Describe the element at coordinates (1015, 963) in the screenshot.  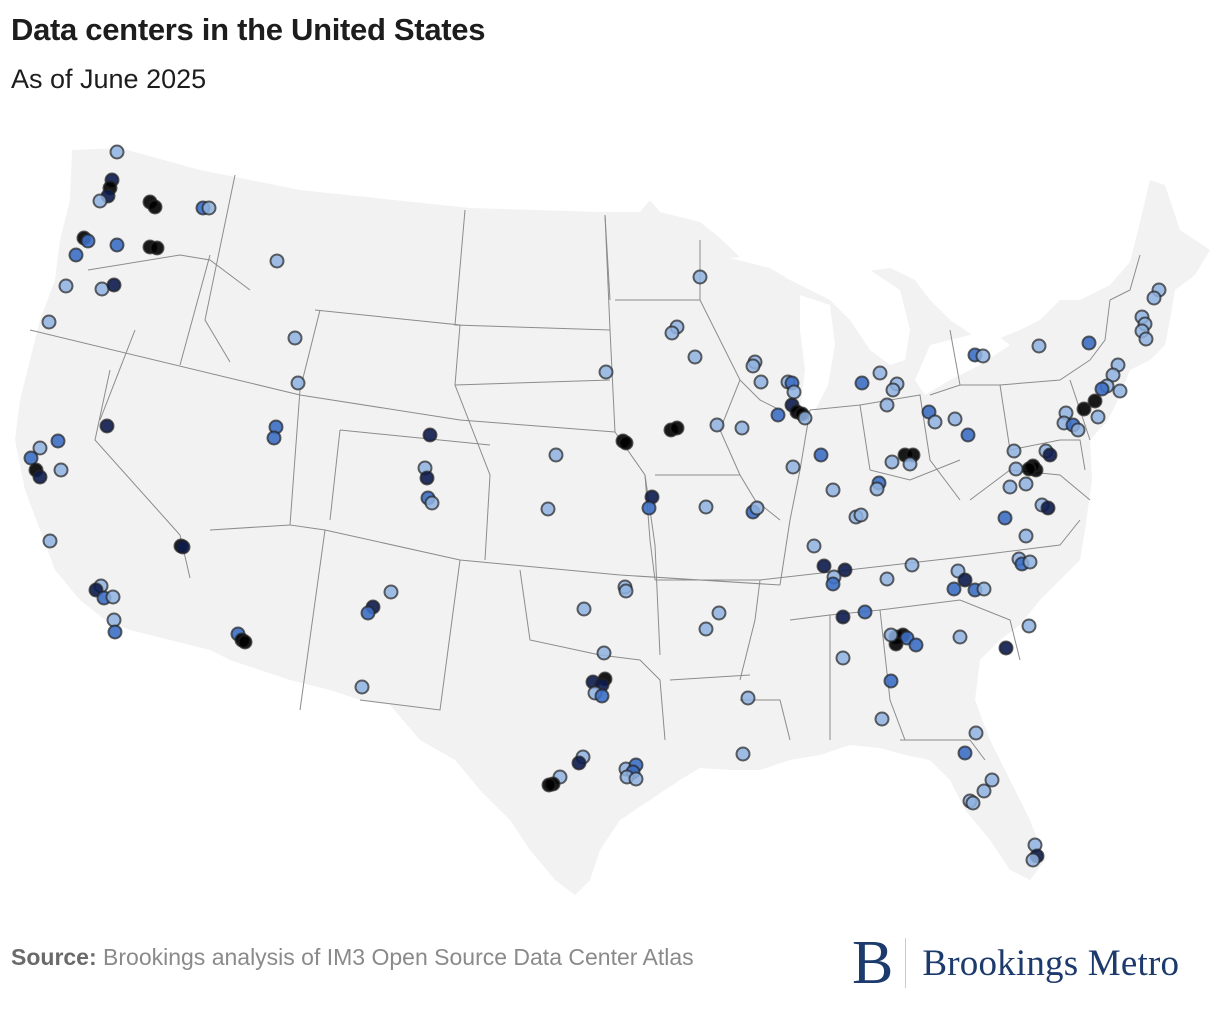
I see `brookings-metro-logo: B Brookings Metro` at that location.